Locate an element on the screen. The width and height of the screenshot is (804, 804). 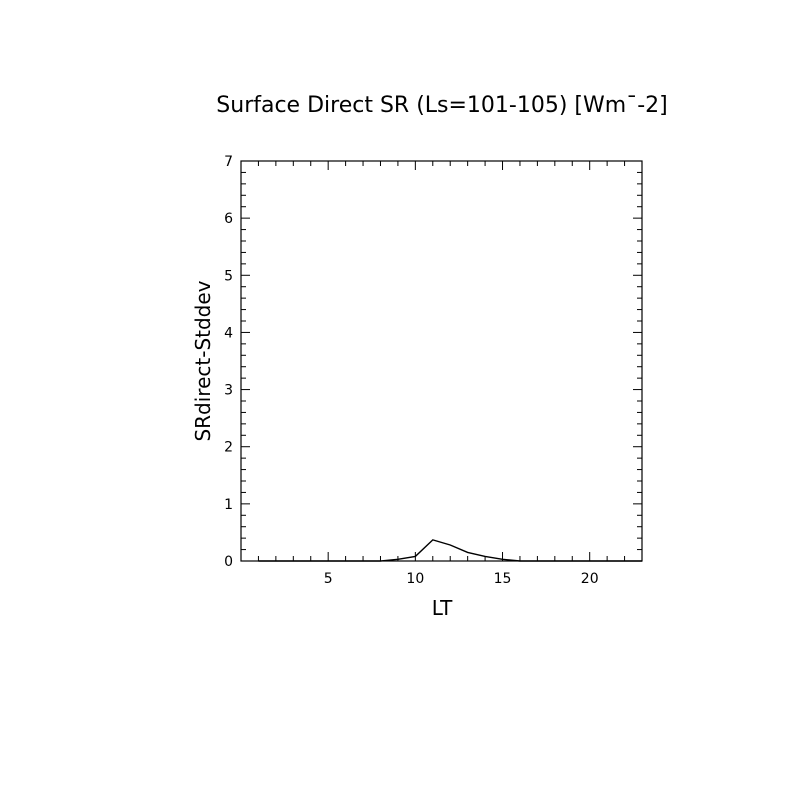
chart-title: Surface Direct SR (Ls=101-105) [Wm¯-2] is located at coordinates (441, 105).